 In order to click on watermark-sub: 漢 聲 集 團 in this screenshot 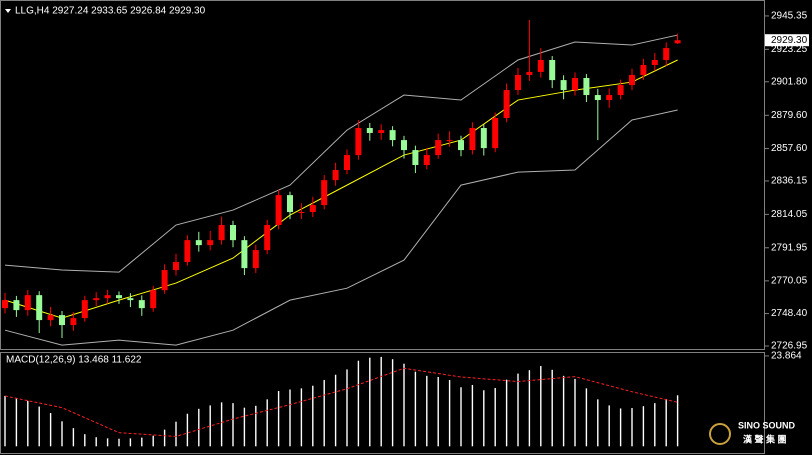, I will do `click(765, 438)`.